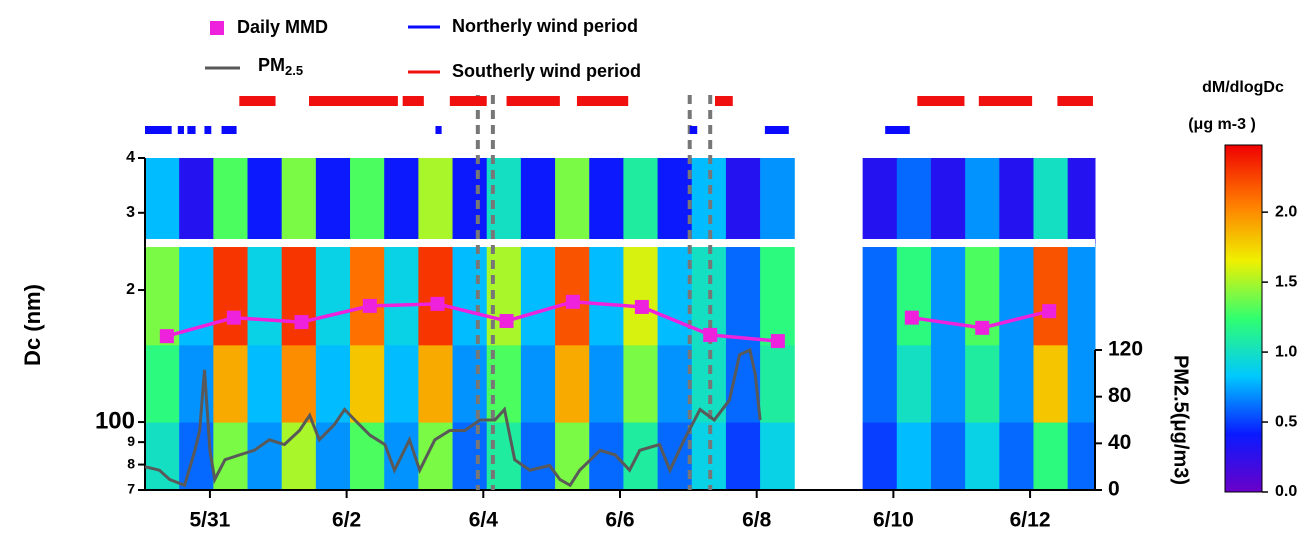  Describe the element at coordinates (130, 212) in the screenshot. I see `y-tick-label: 3` at that location.